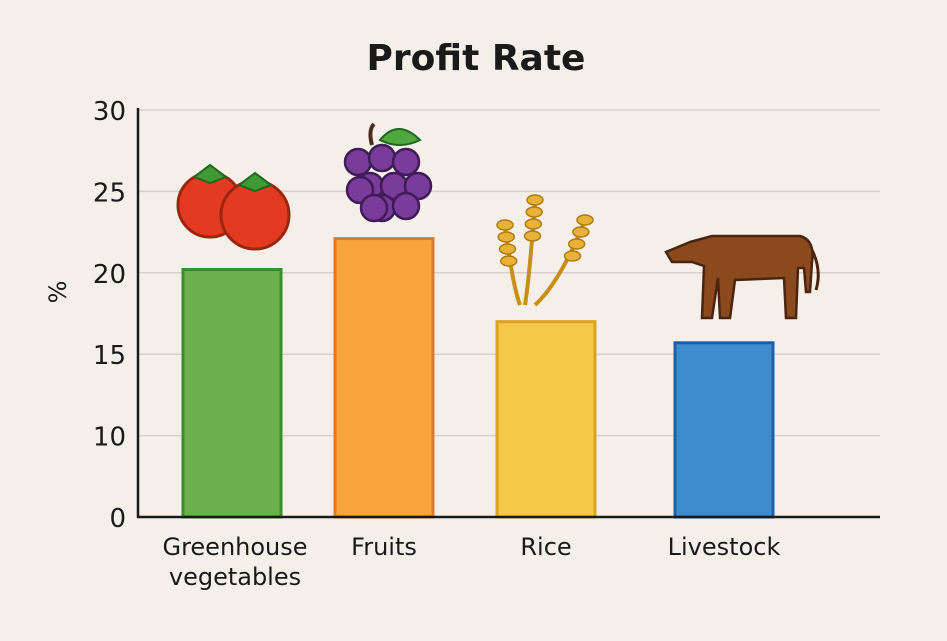 Image resolution: width=947 pixels, height=641 pixels. Describe the element at coordinates (388, 172) in the screenshot. I see `grapes-icon` at that location.